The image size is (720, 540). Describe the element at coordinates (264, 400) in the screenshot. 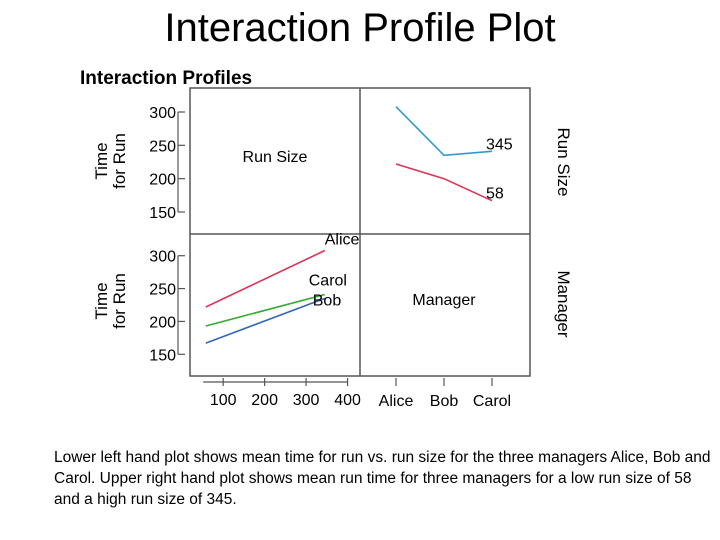

I see `x-tick-label: 200` at that location.